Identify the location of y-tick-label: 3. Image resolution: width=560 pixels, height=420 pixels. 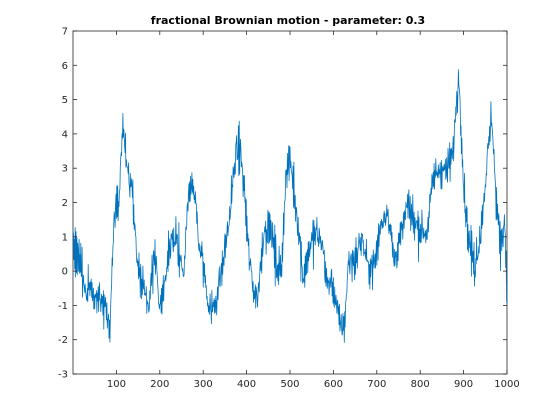
(65, 169).